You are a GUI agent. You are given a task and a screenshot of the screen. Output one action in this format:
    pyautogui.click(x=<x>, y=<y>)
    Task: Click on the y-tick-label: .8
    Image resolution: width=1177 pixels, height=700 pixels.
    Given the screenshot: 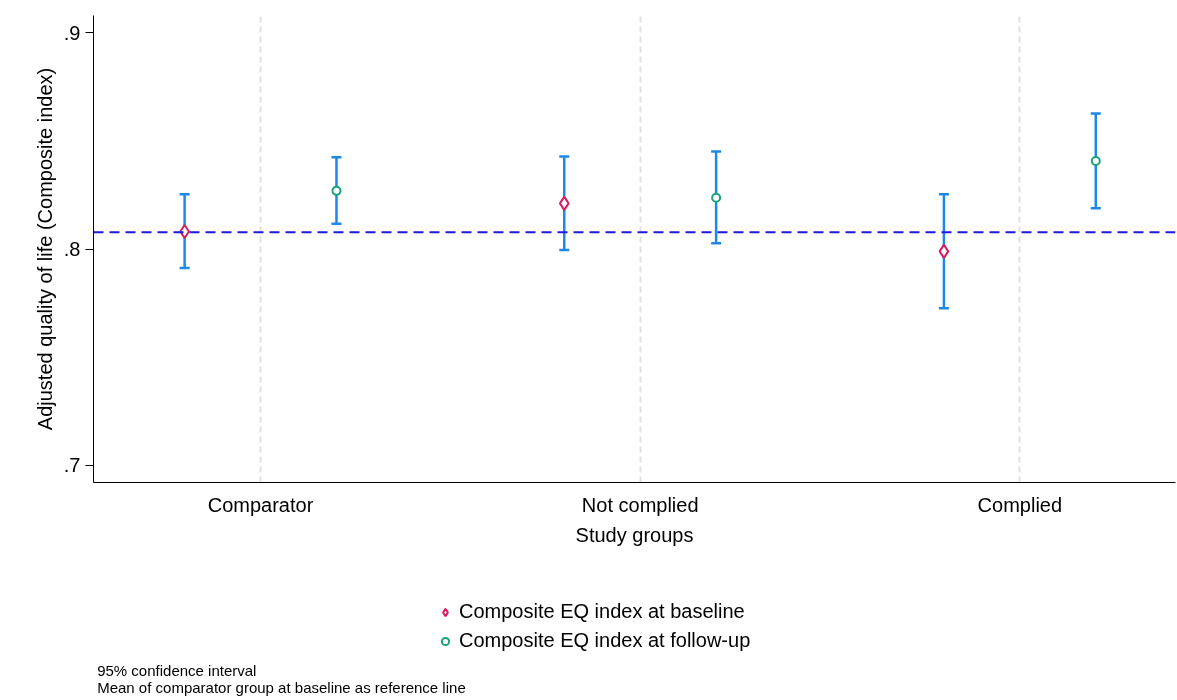 What is the action you would take?
    pyautogui.click(x=72, y=249)
    